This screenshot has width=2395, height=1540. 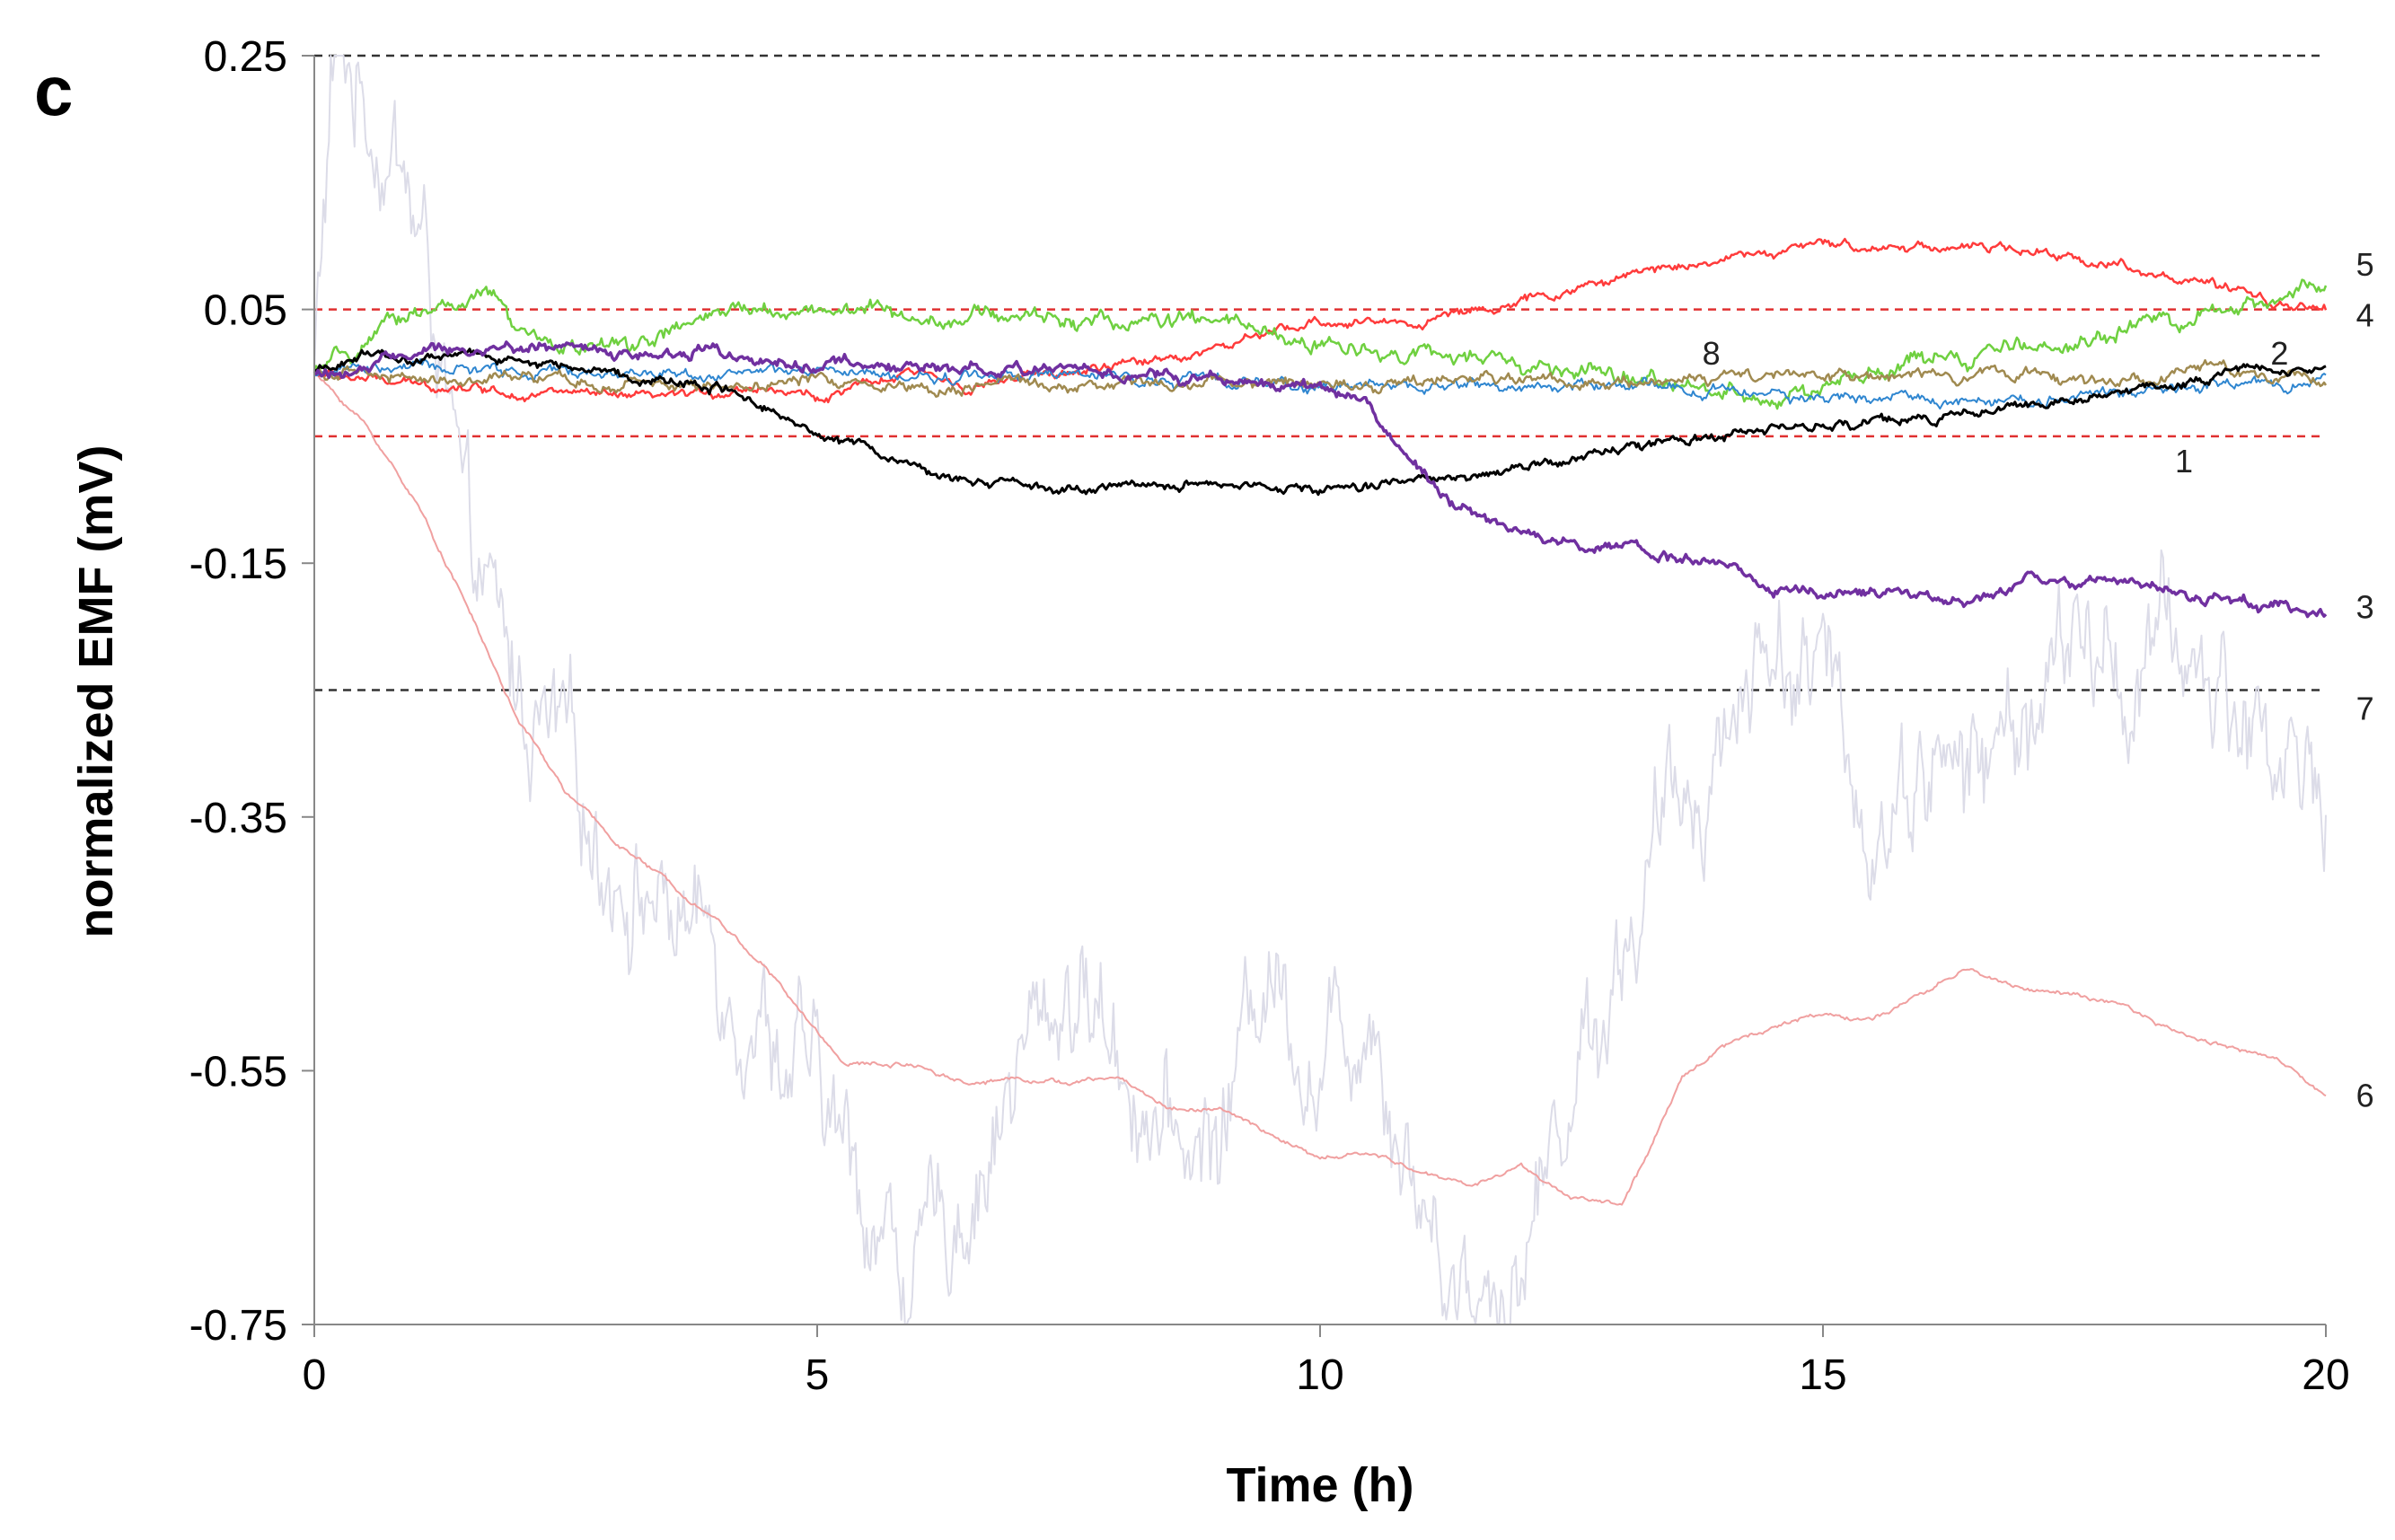 I want to click on series-label-3: 3, so click(x=2365, y=607).